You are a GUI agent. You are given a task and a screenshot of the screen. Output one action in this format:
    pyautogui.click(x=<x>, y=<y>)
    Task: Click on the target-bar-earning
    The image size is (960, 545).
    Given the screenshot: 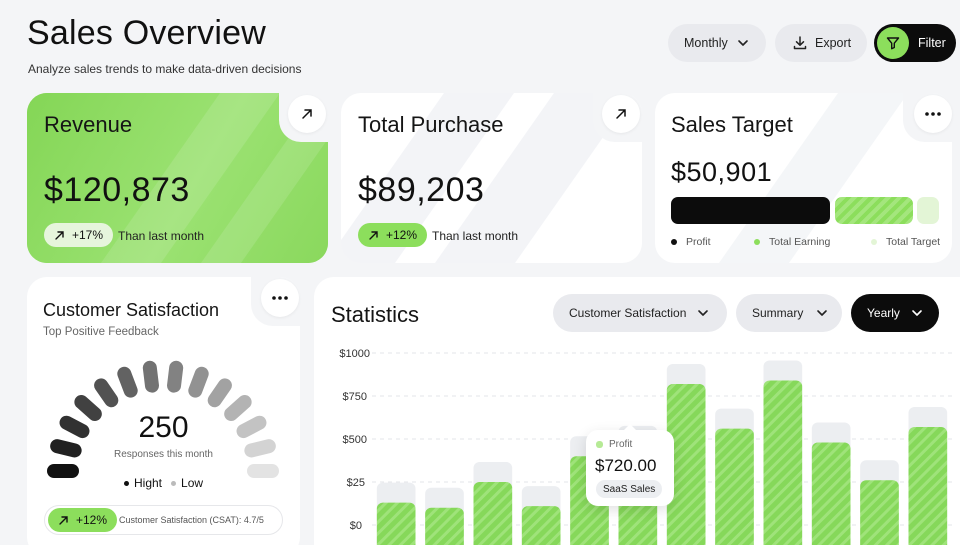 What is the action you would take?
    pyautogui.click(x=874, y=210)
    